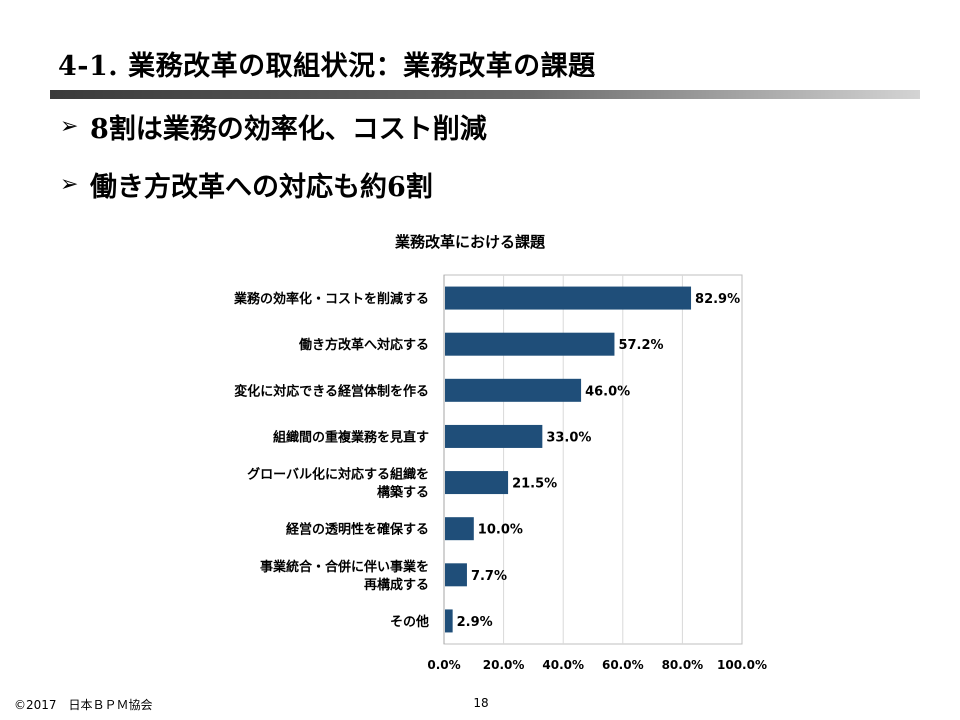 Image resolution: width=960 pixels, height=720 pixels. I want to click on data-label: 21.5%, so click(534, 484).